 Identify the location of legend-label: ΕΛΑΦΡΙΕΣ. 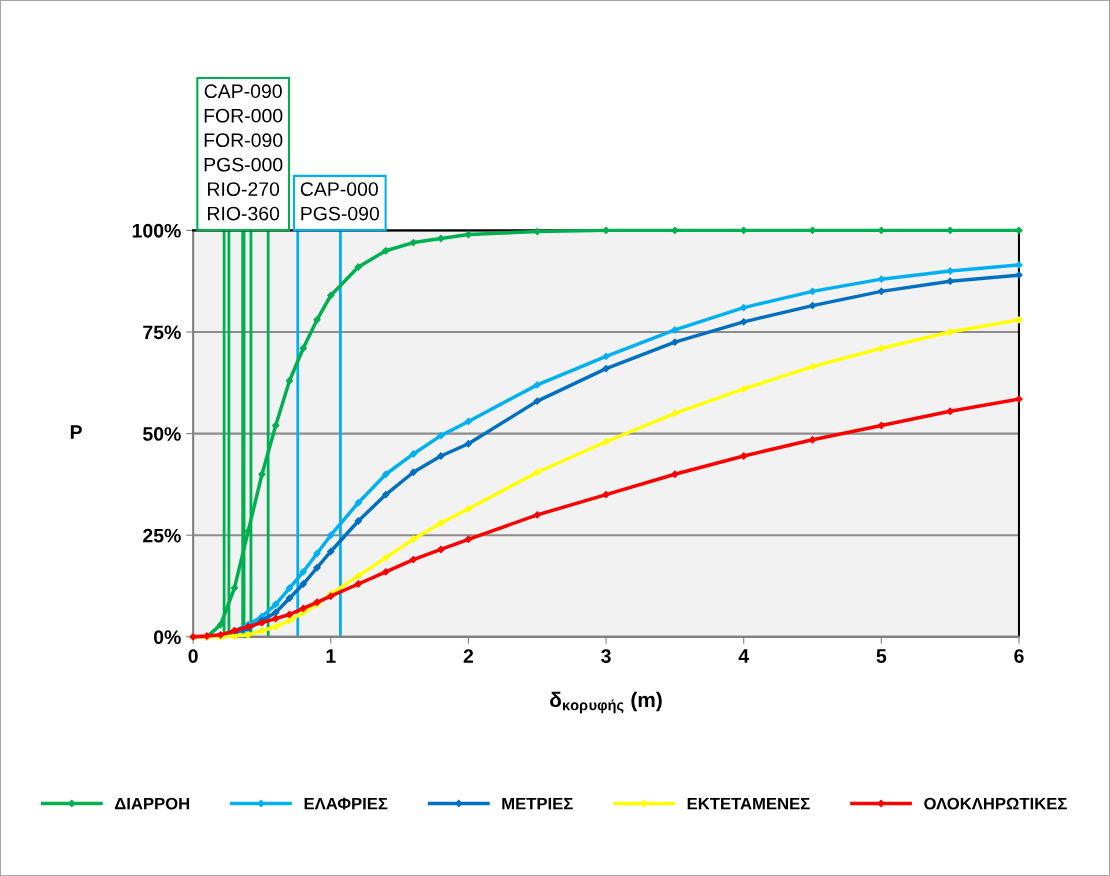
(346, 803).